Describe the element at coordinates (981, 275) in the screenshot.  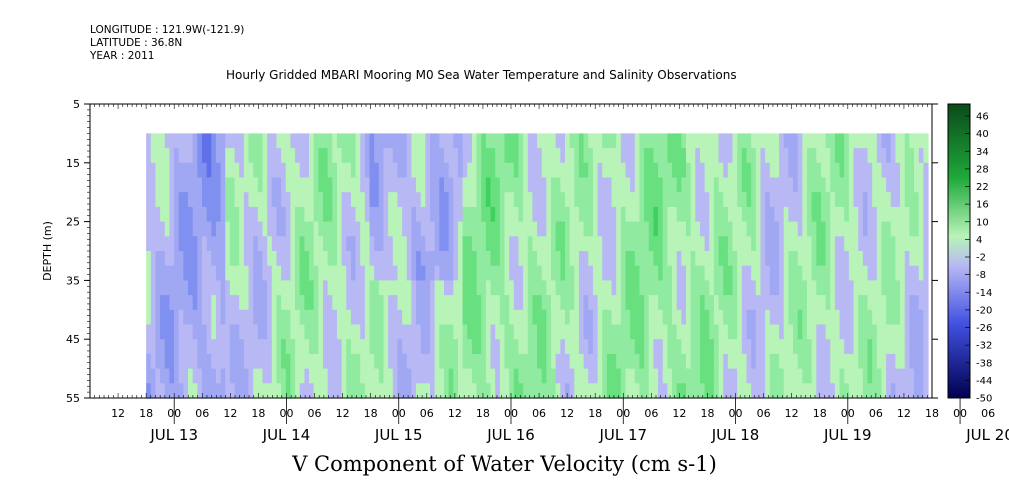
I see `colorbar-label: -8` at that location.